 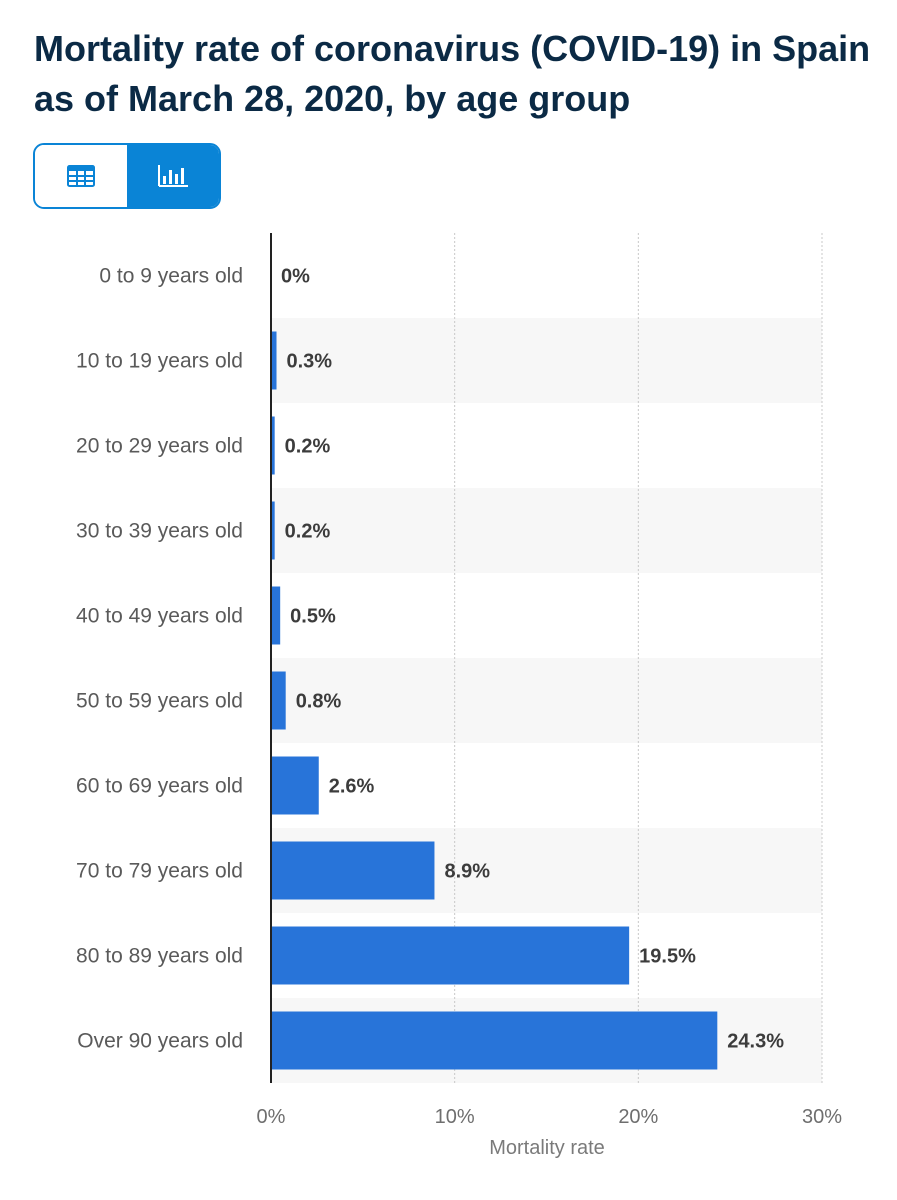 I want to click on category-label: 50 to 59 years old, so click(x=159, y=701).